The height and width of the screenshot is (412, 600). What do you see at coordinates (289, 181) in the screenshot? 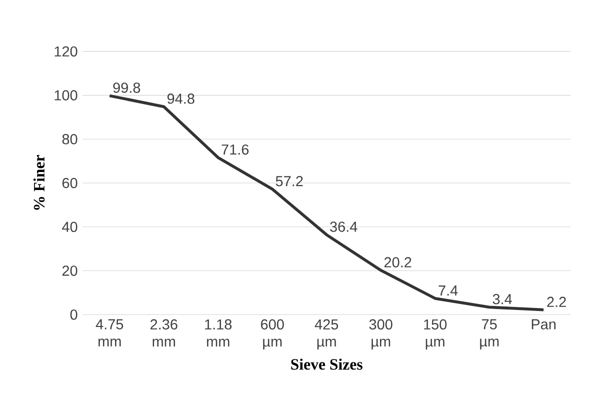
I see `data-label: 57.2` at bounding box center [289, 181].